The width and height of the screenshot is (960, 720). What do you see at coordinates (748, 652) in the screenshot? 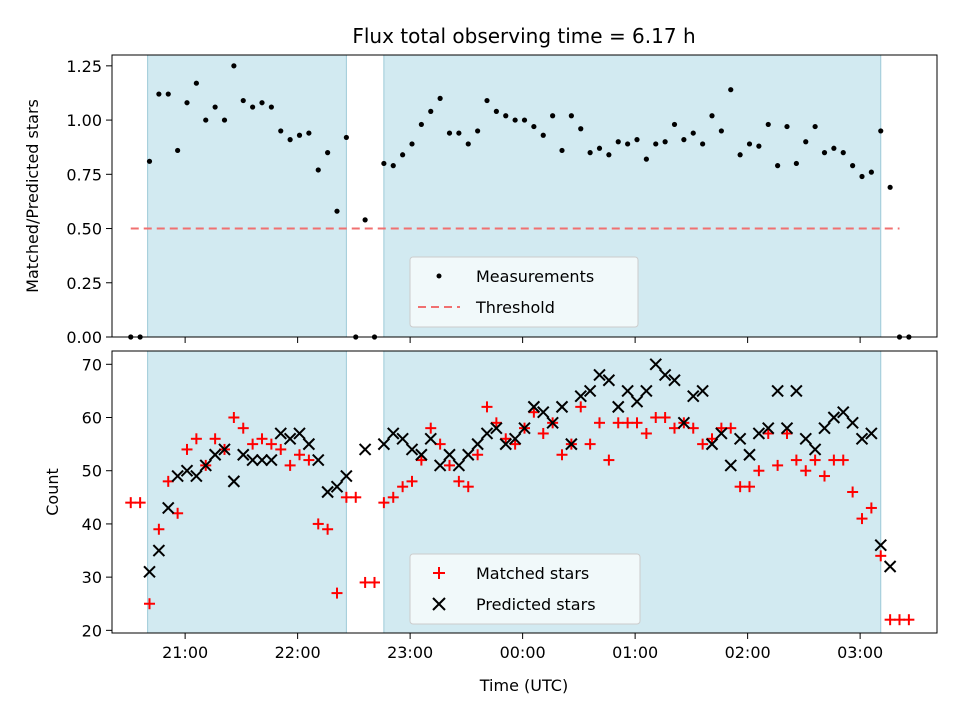
I see `x-tick-label: 02:00` at bounding box center [748, 652].